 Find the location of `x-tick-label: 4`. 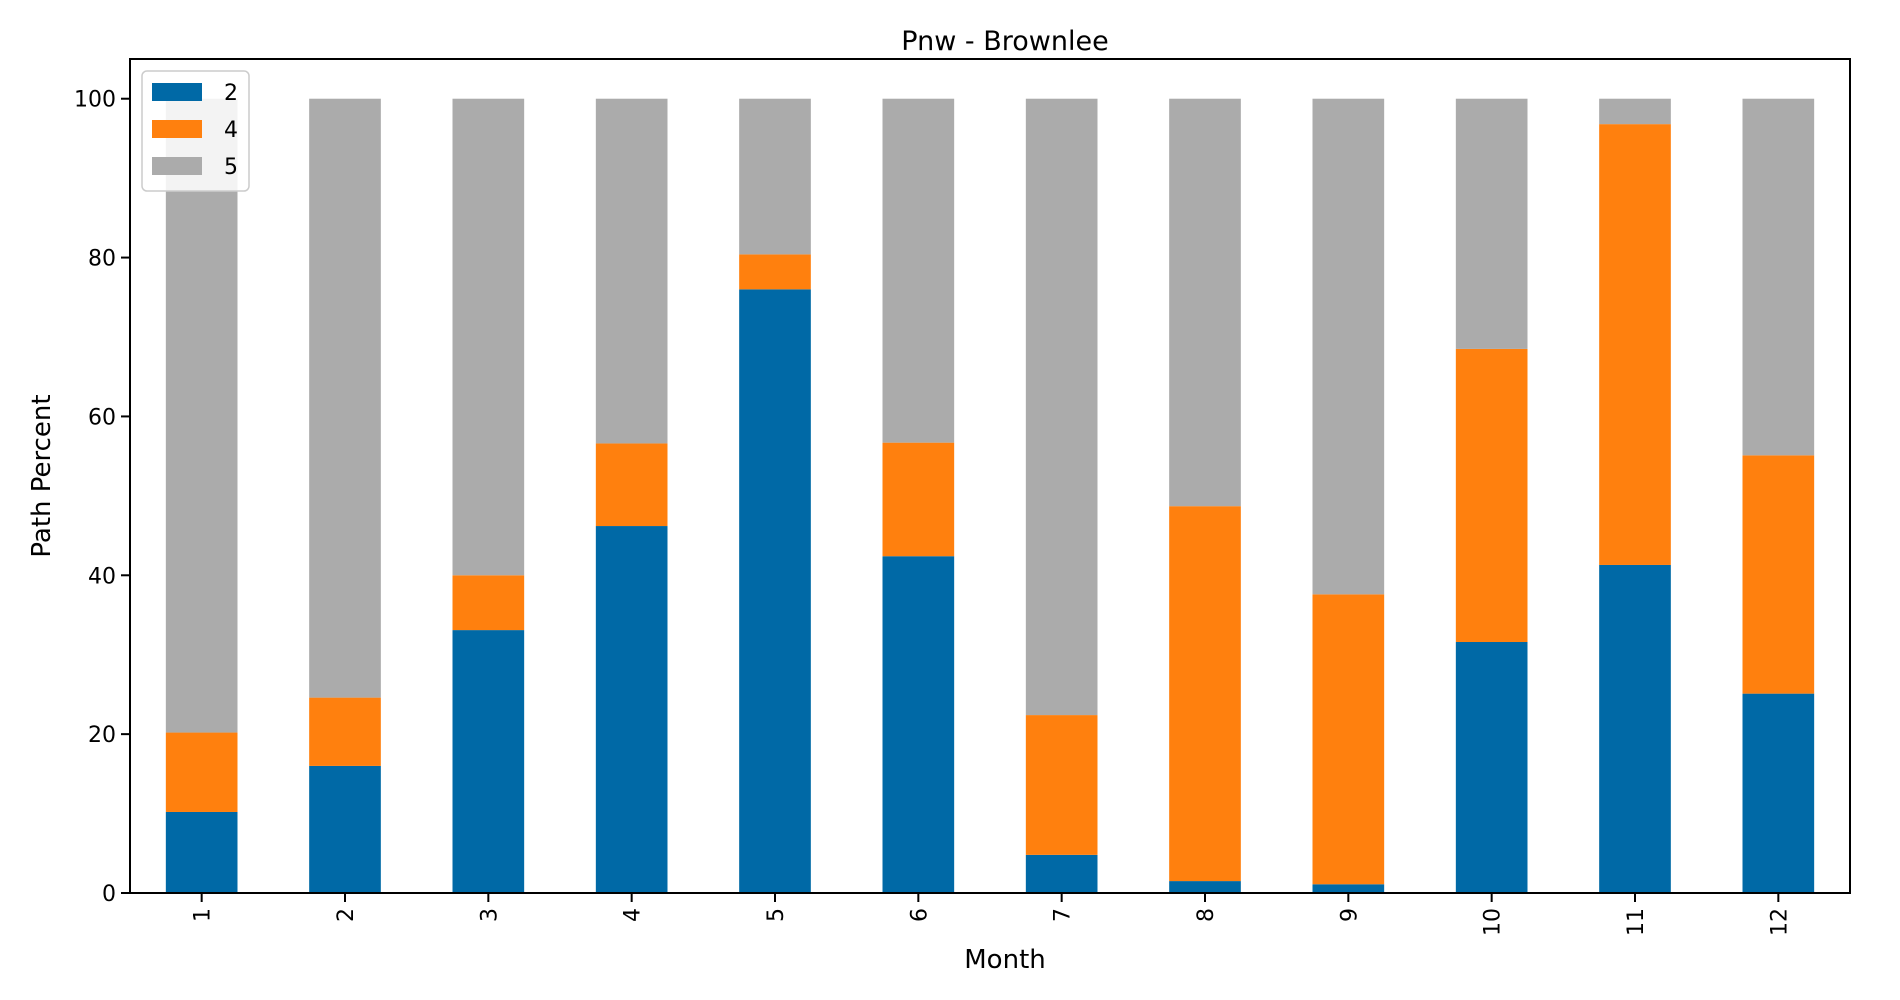

x-tick-label: 4 is located at coordinates (633, 915).